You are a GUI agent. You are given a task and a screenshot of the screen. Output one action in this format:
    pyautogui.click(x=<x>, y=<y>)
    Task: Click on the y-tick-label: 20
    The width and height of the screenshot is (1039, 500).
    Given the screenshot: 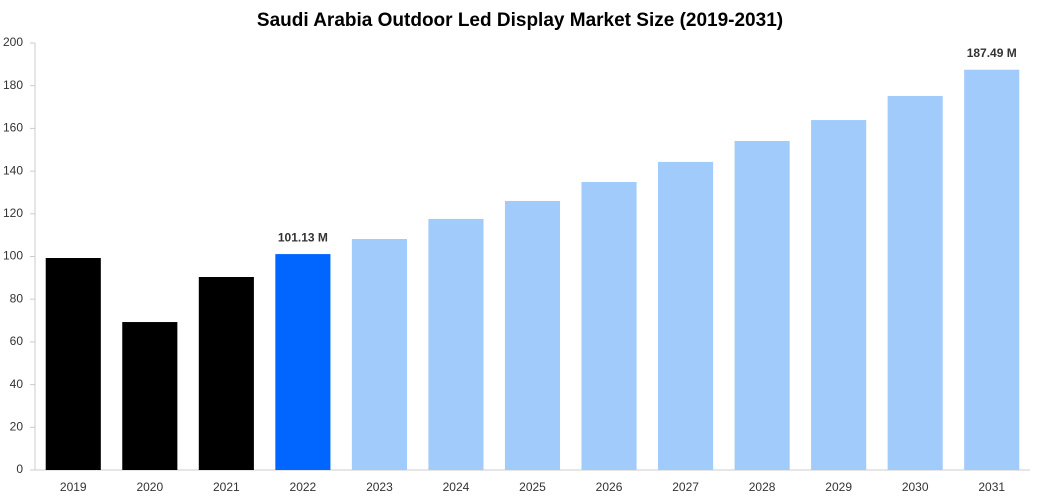 What is the action you would take?
    pyautogui.click(x=17, y=426)
    